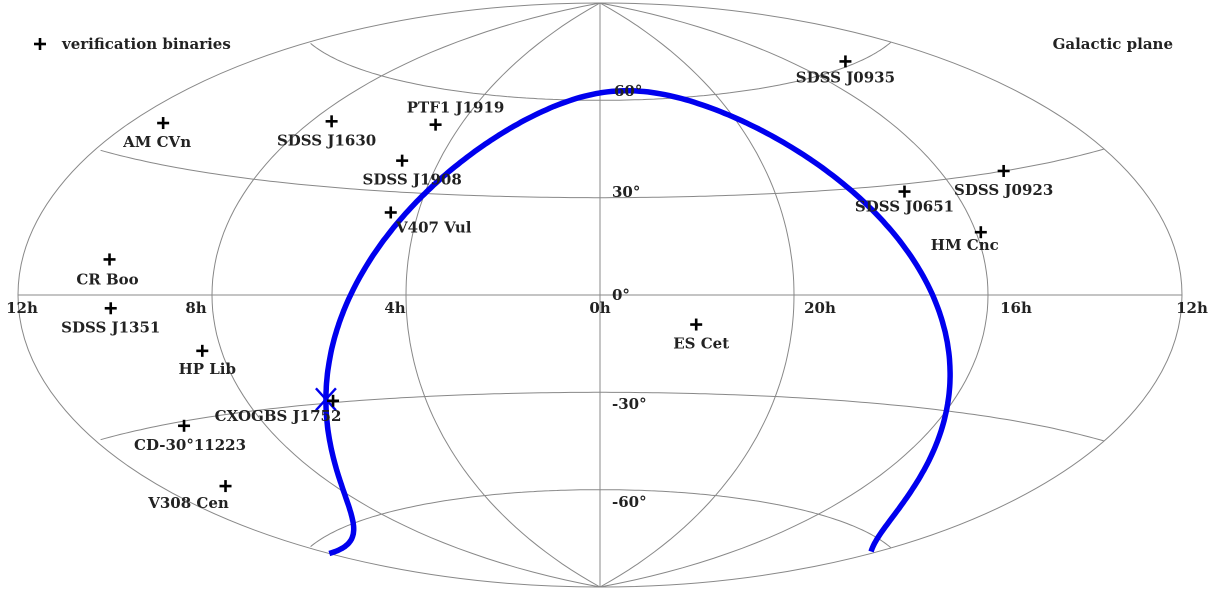 The width and height of the screenshot is (1220, 590). I want to click on binary-point: V407 Vul, so click(428, 221).